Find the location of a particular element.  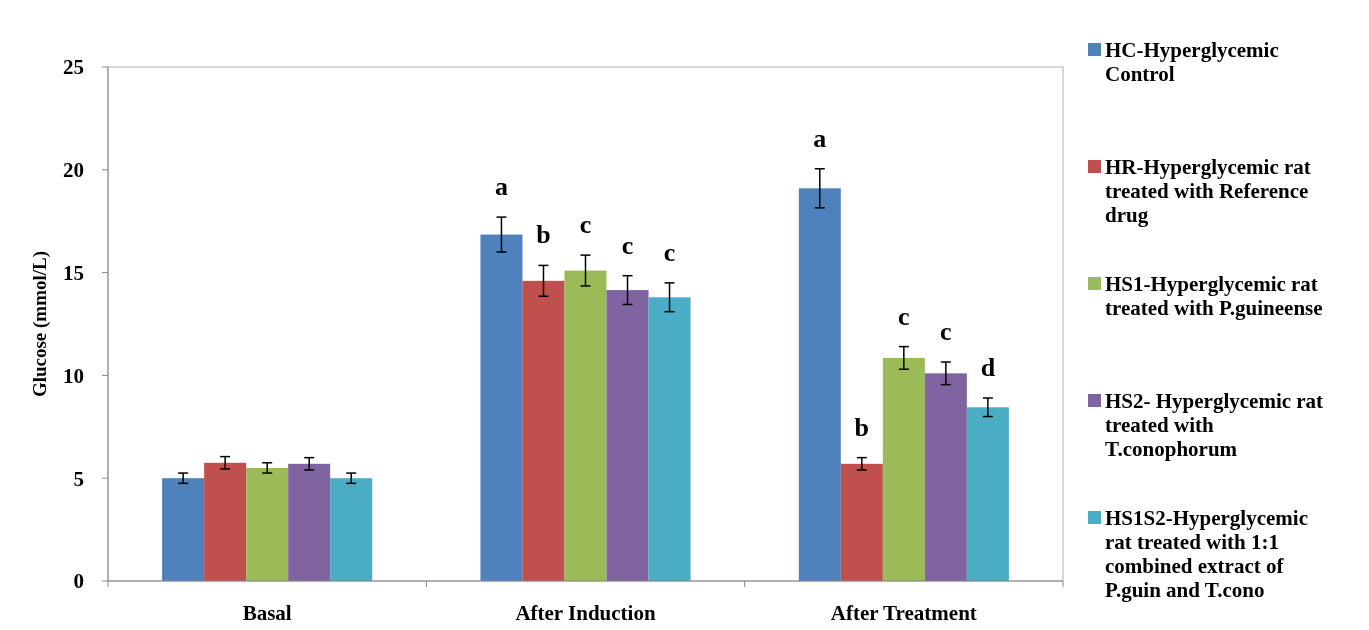

x-tick-label: After Treatment is located at coordinates (903, 613).